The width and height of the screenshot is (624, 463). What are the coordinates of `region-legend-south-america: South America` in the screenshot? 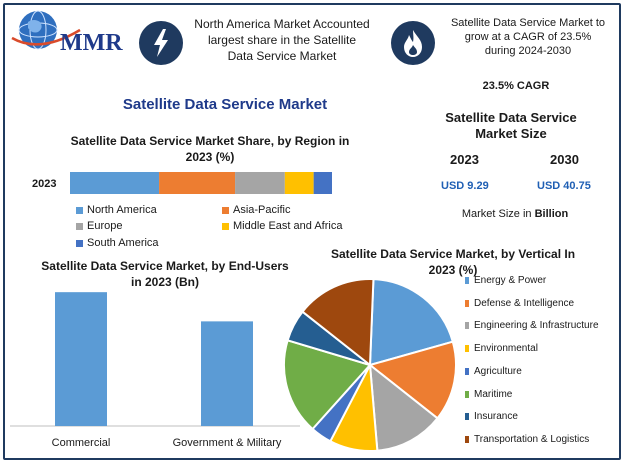 It's located at (117, 243).